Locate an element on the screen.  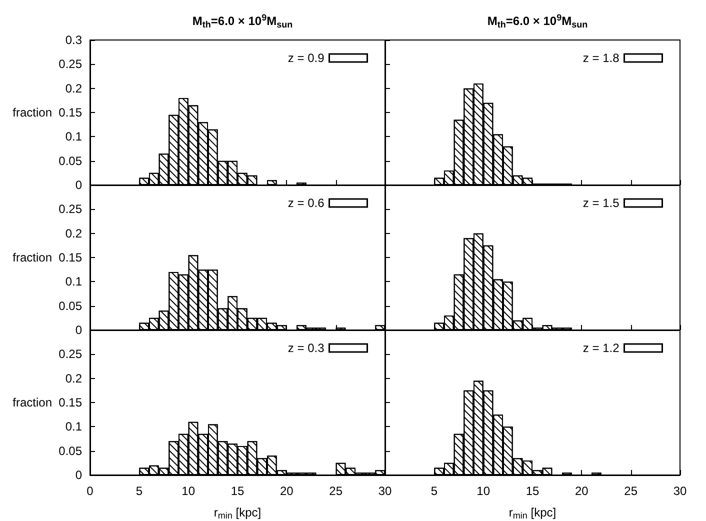
legend-label: z = 1.5 is located at coordinates (601, 203).